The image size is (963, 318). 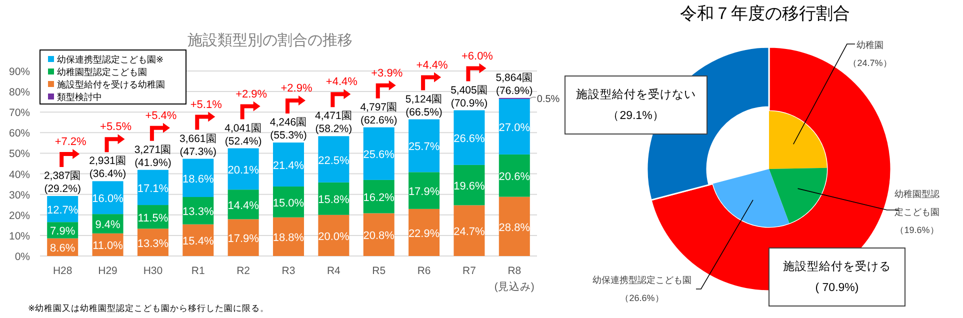 What do you see at coordinates (334, 160) in the screenshot?
I see `data-label: 22.5%` at bounding box center [334, 160].